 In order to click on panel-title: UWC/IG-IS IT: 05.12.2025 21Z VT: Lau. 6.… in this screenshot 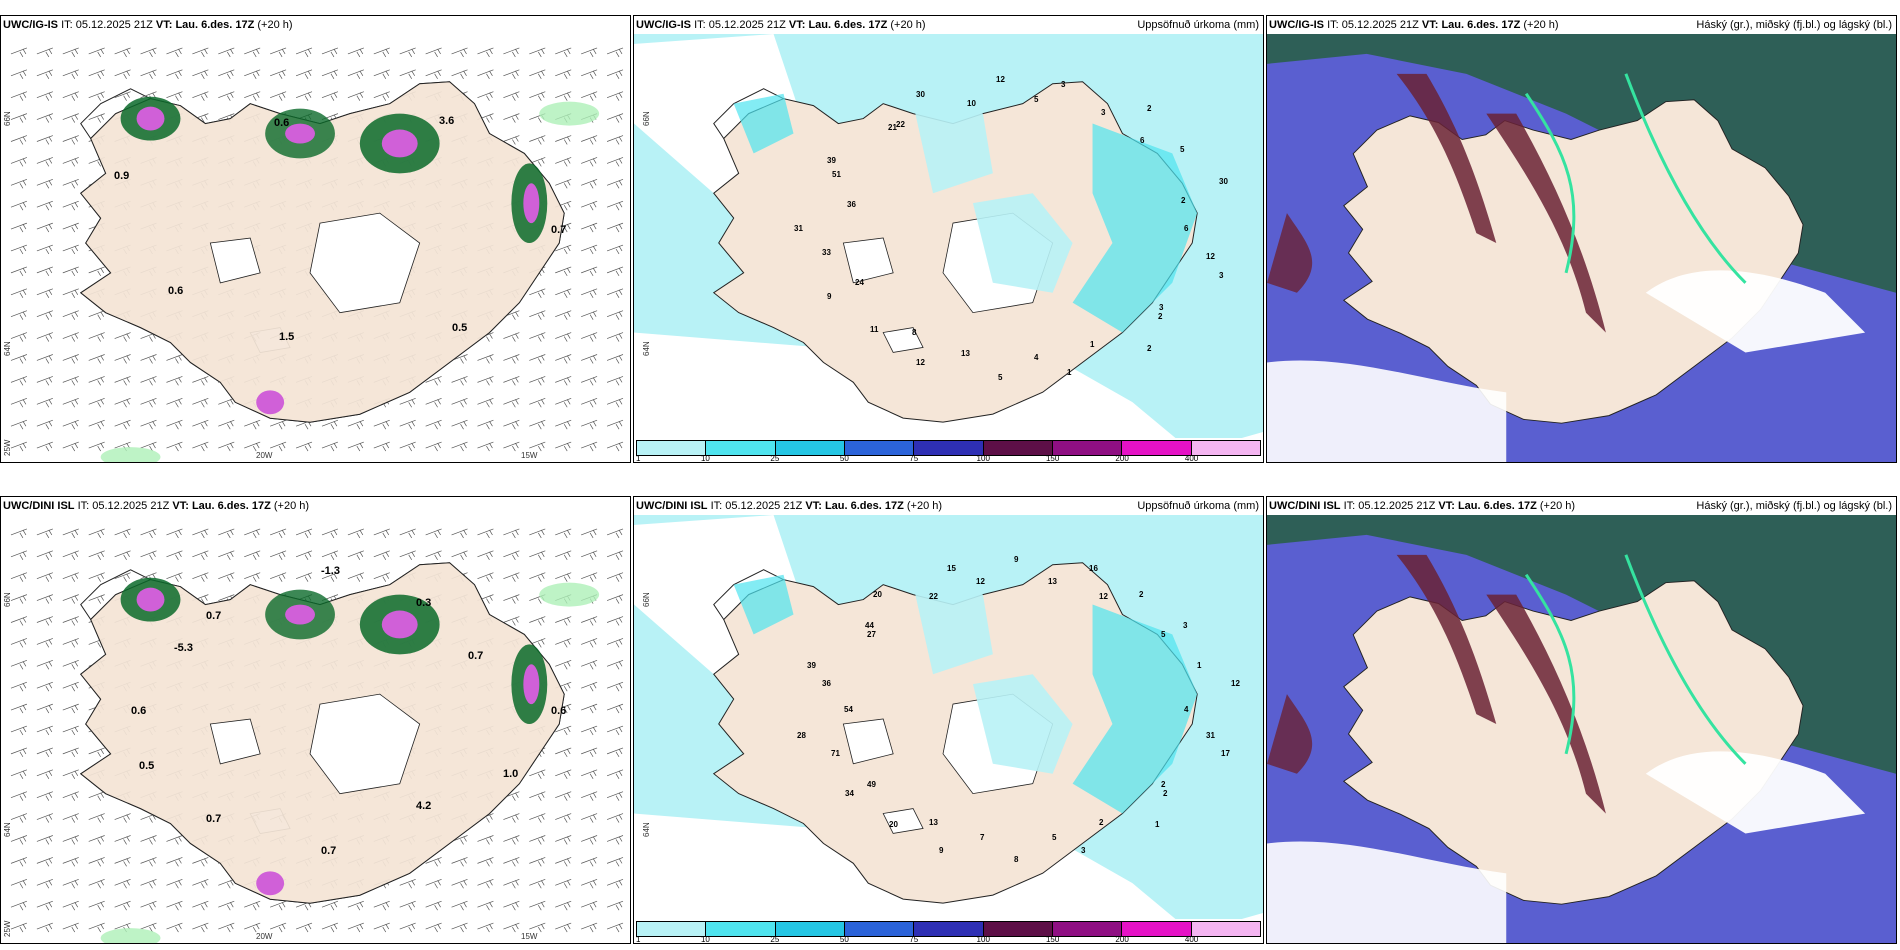, I will do `click(315, 25)`.